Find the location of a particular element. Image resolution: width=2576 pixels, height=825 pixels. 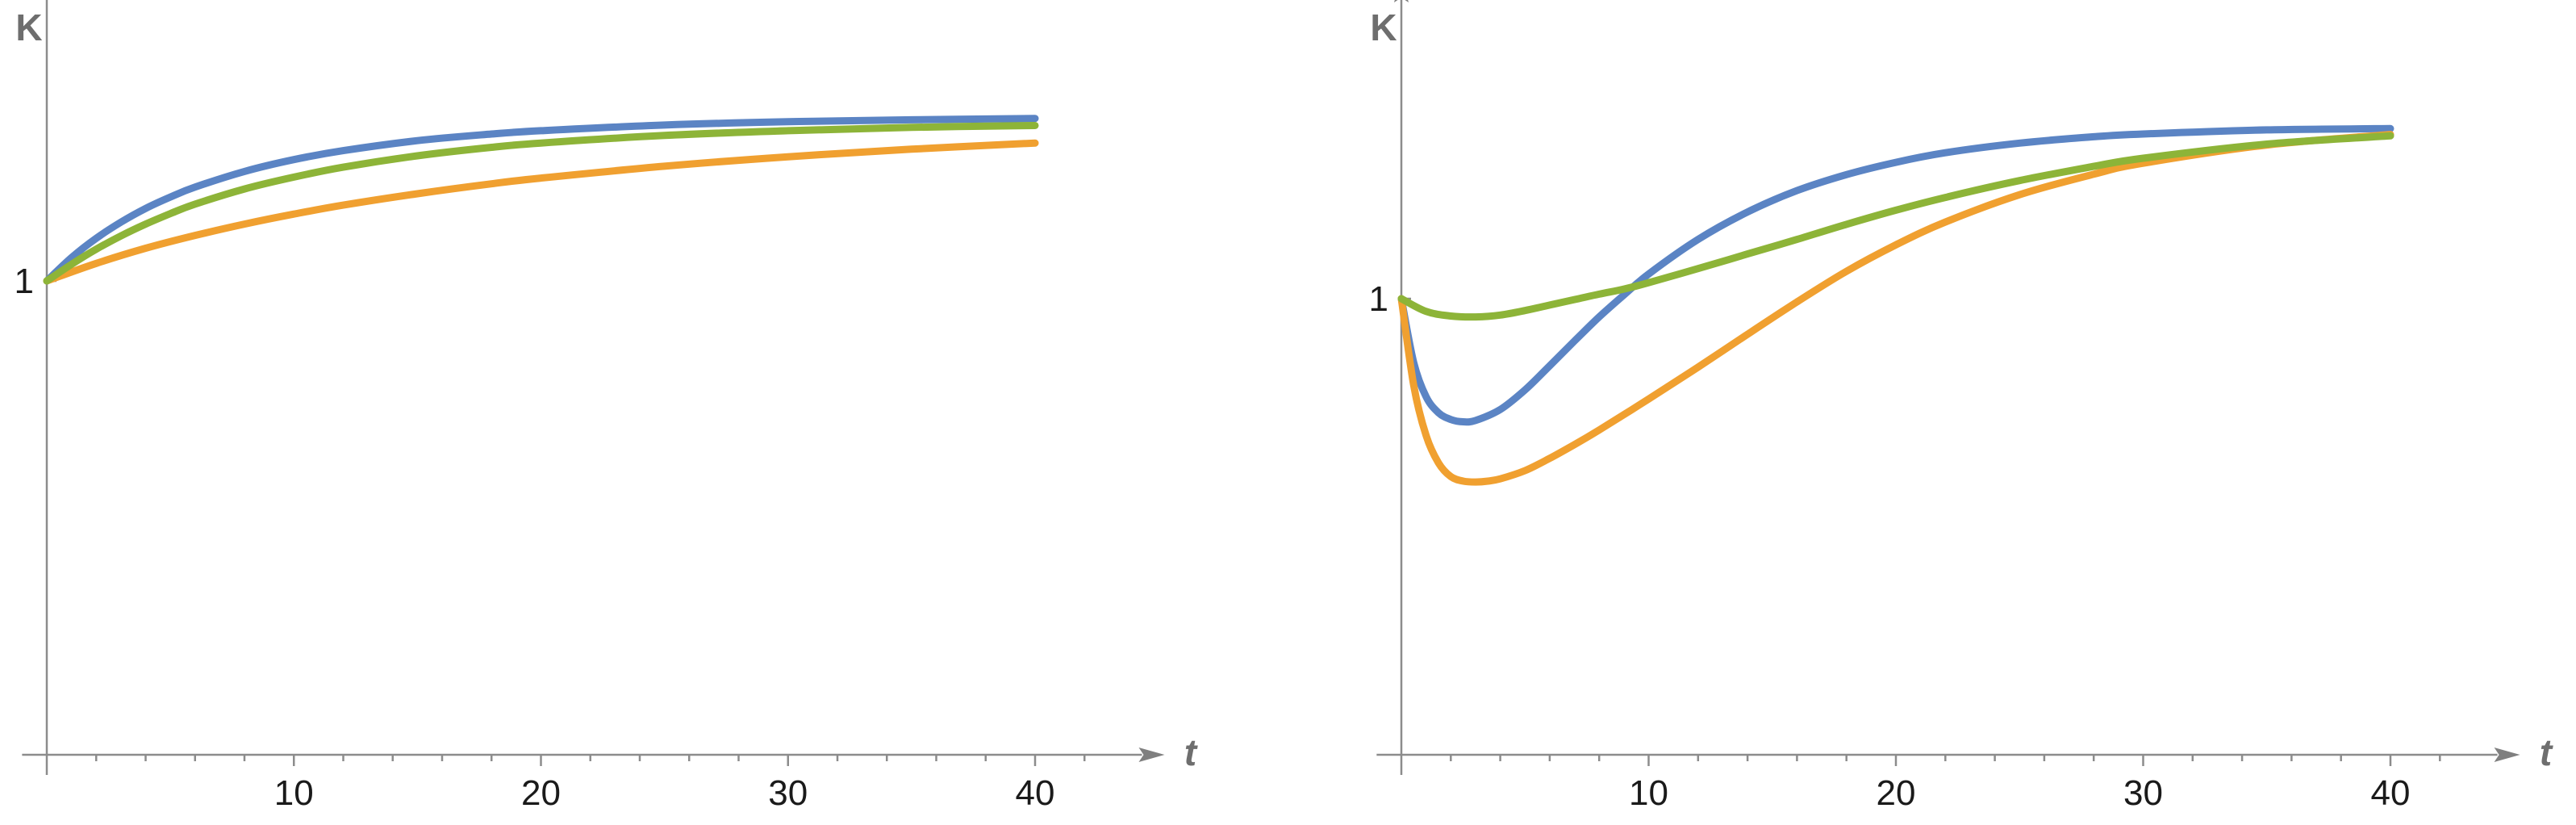

series-line-orange is located at coordinates (541, 212).